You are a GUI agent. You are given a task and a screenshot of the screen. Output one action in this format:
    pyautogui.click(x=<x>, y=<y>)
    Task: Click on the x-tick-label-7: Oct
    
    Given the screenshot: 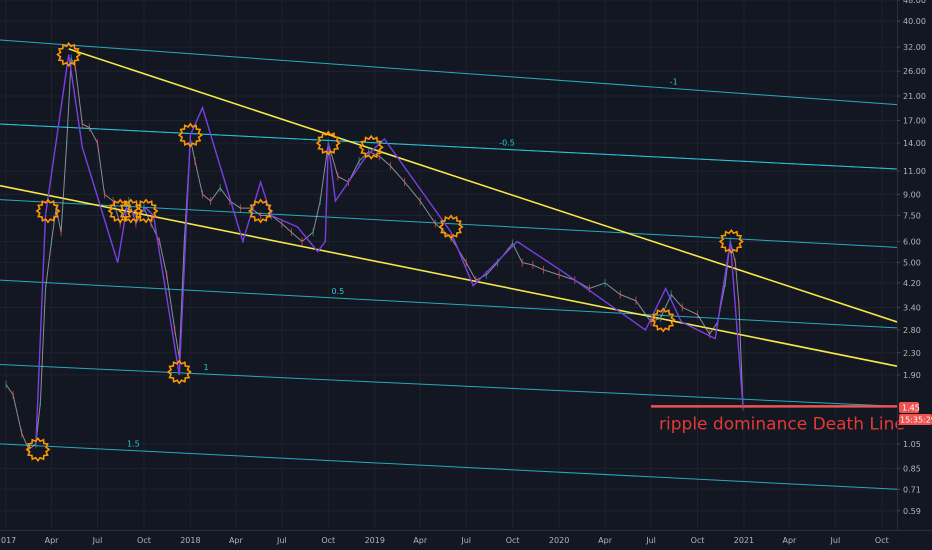 What is the action you would take?
    pyautogui.click(x=328, y=540)
    